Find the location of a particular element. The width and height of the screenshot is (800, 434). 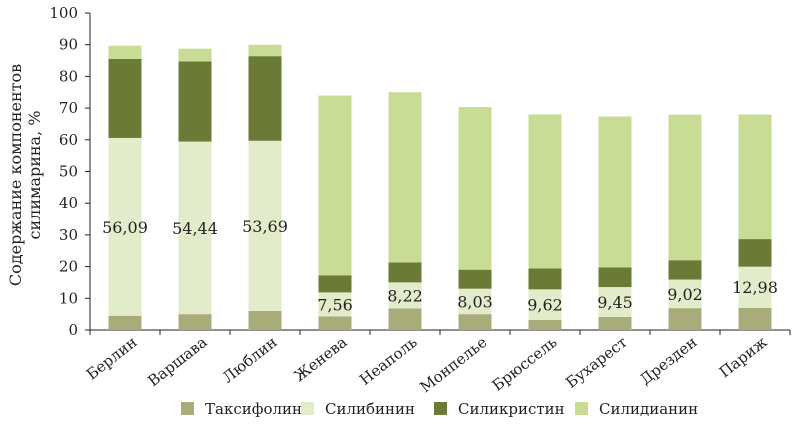

y-axis-ticks: 0 10 20 30 40 50 60 70 80 90 100 is located at coordinates (69, 171).